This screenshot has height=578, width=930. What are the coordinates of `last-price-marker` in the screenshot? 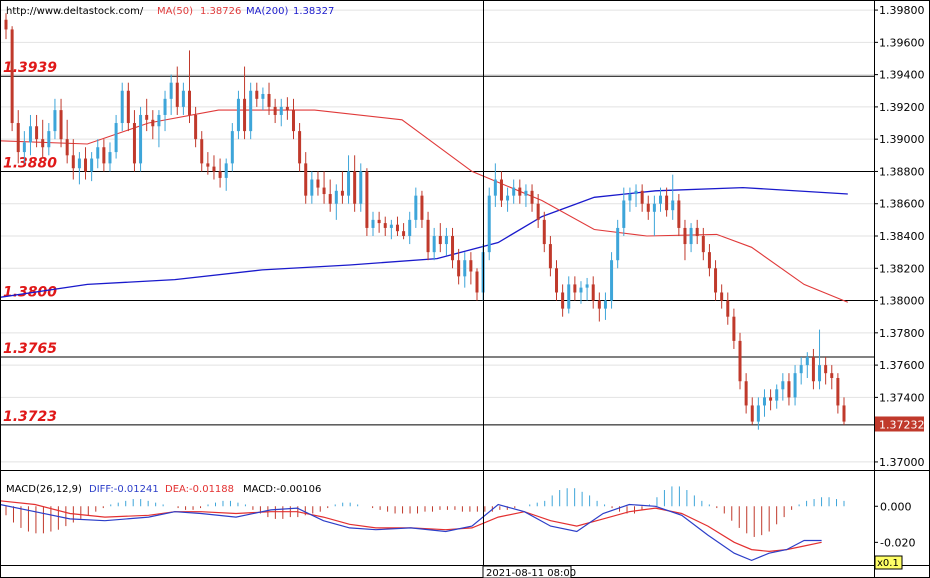 It's located at (899, 424).